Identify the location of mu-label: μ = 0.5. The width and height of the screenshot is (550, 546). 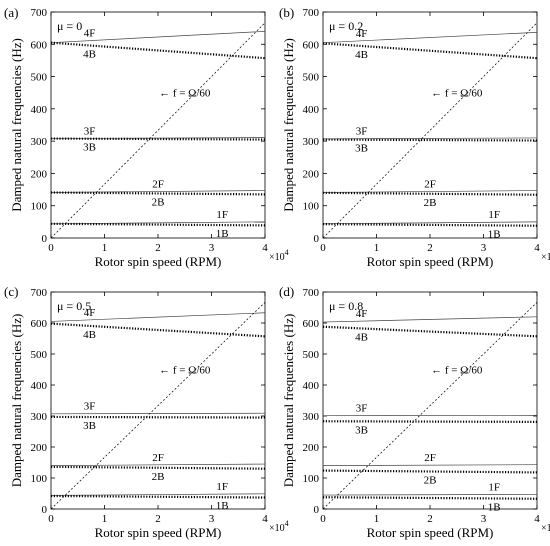
(74, 306).